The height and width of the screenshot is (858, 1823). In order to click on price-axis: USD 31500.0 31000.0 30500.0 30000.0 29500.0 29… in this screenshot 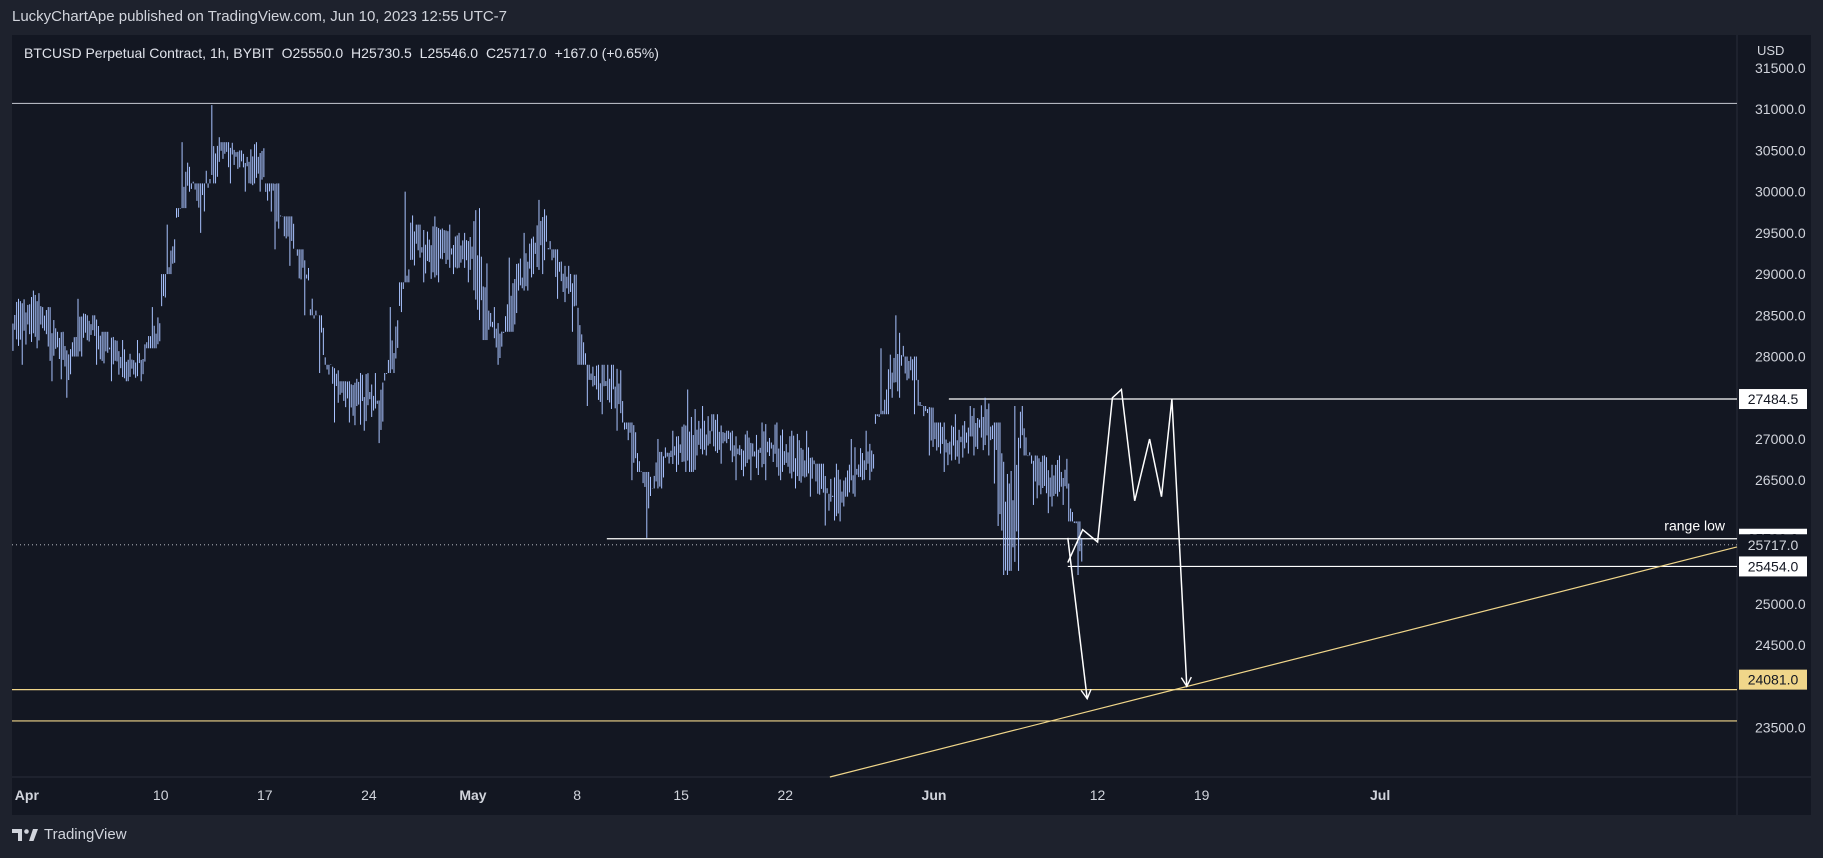, I will do `click(1773, 389)`.